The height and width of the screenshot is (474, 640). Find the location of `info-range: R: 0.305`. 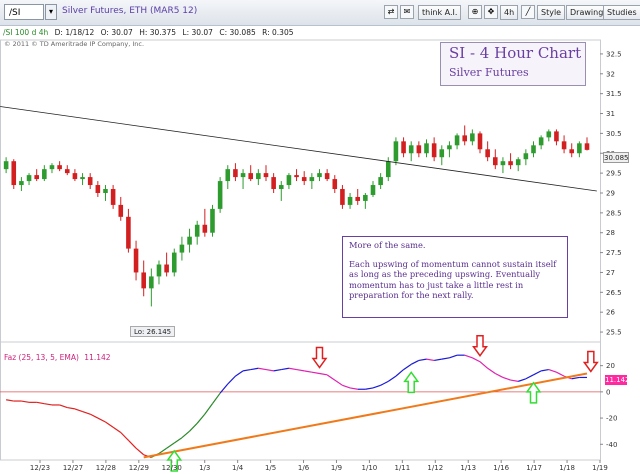

info-range: R: 0.305 is located at coordinates (278, 32).